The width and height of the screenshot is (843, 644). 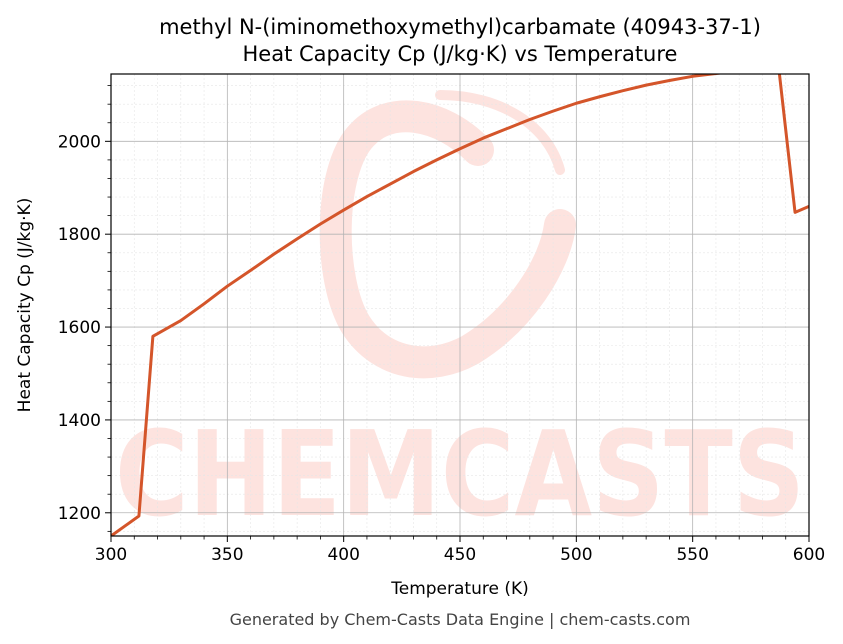 What do you see at coordinates (809, 555) in the screenshot?
I see `x-tick-label: 600` at bounding box center [809, 555].